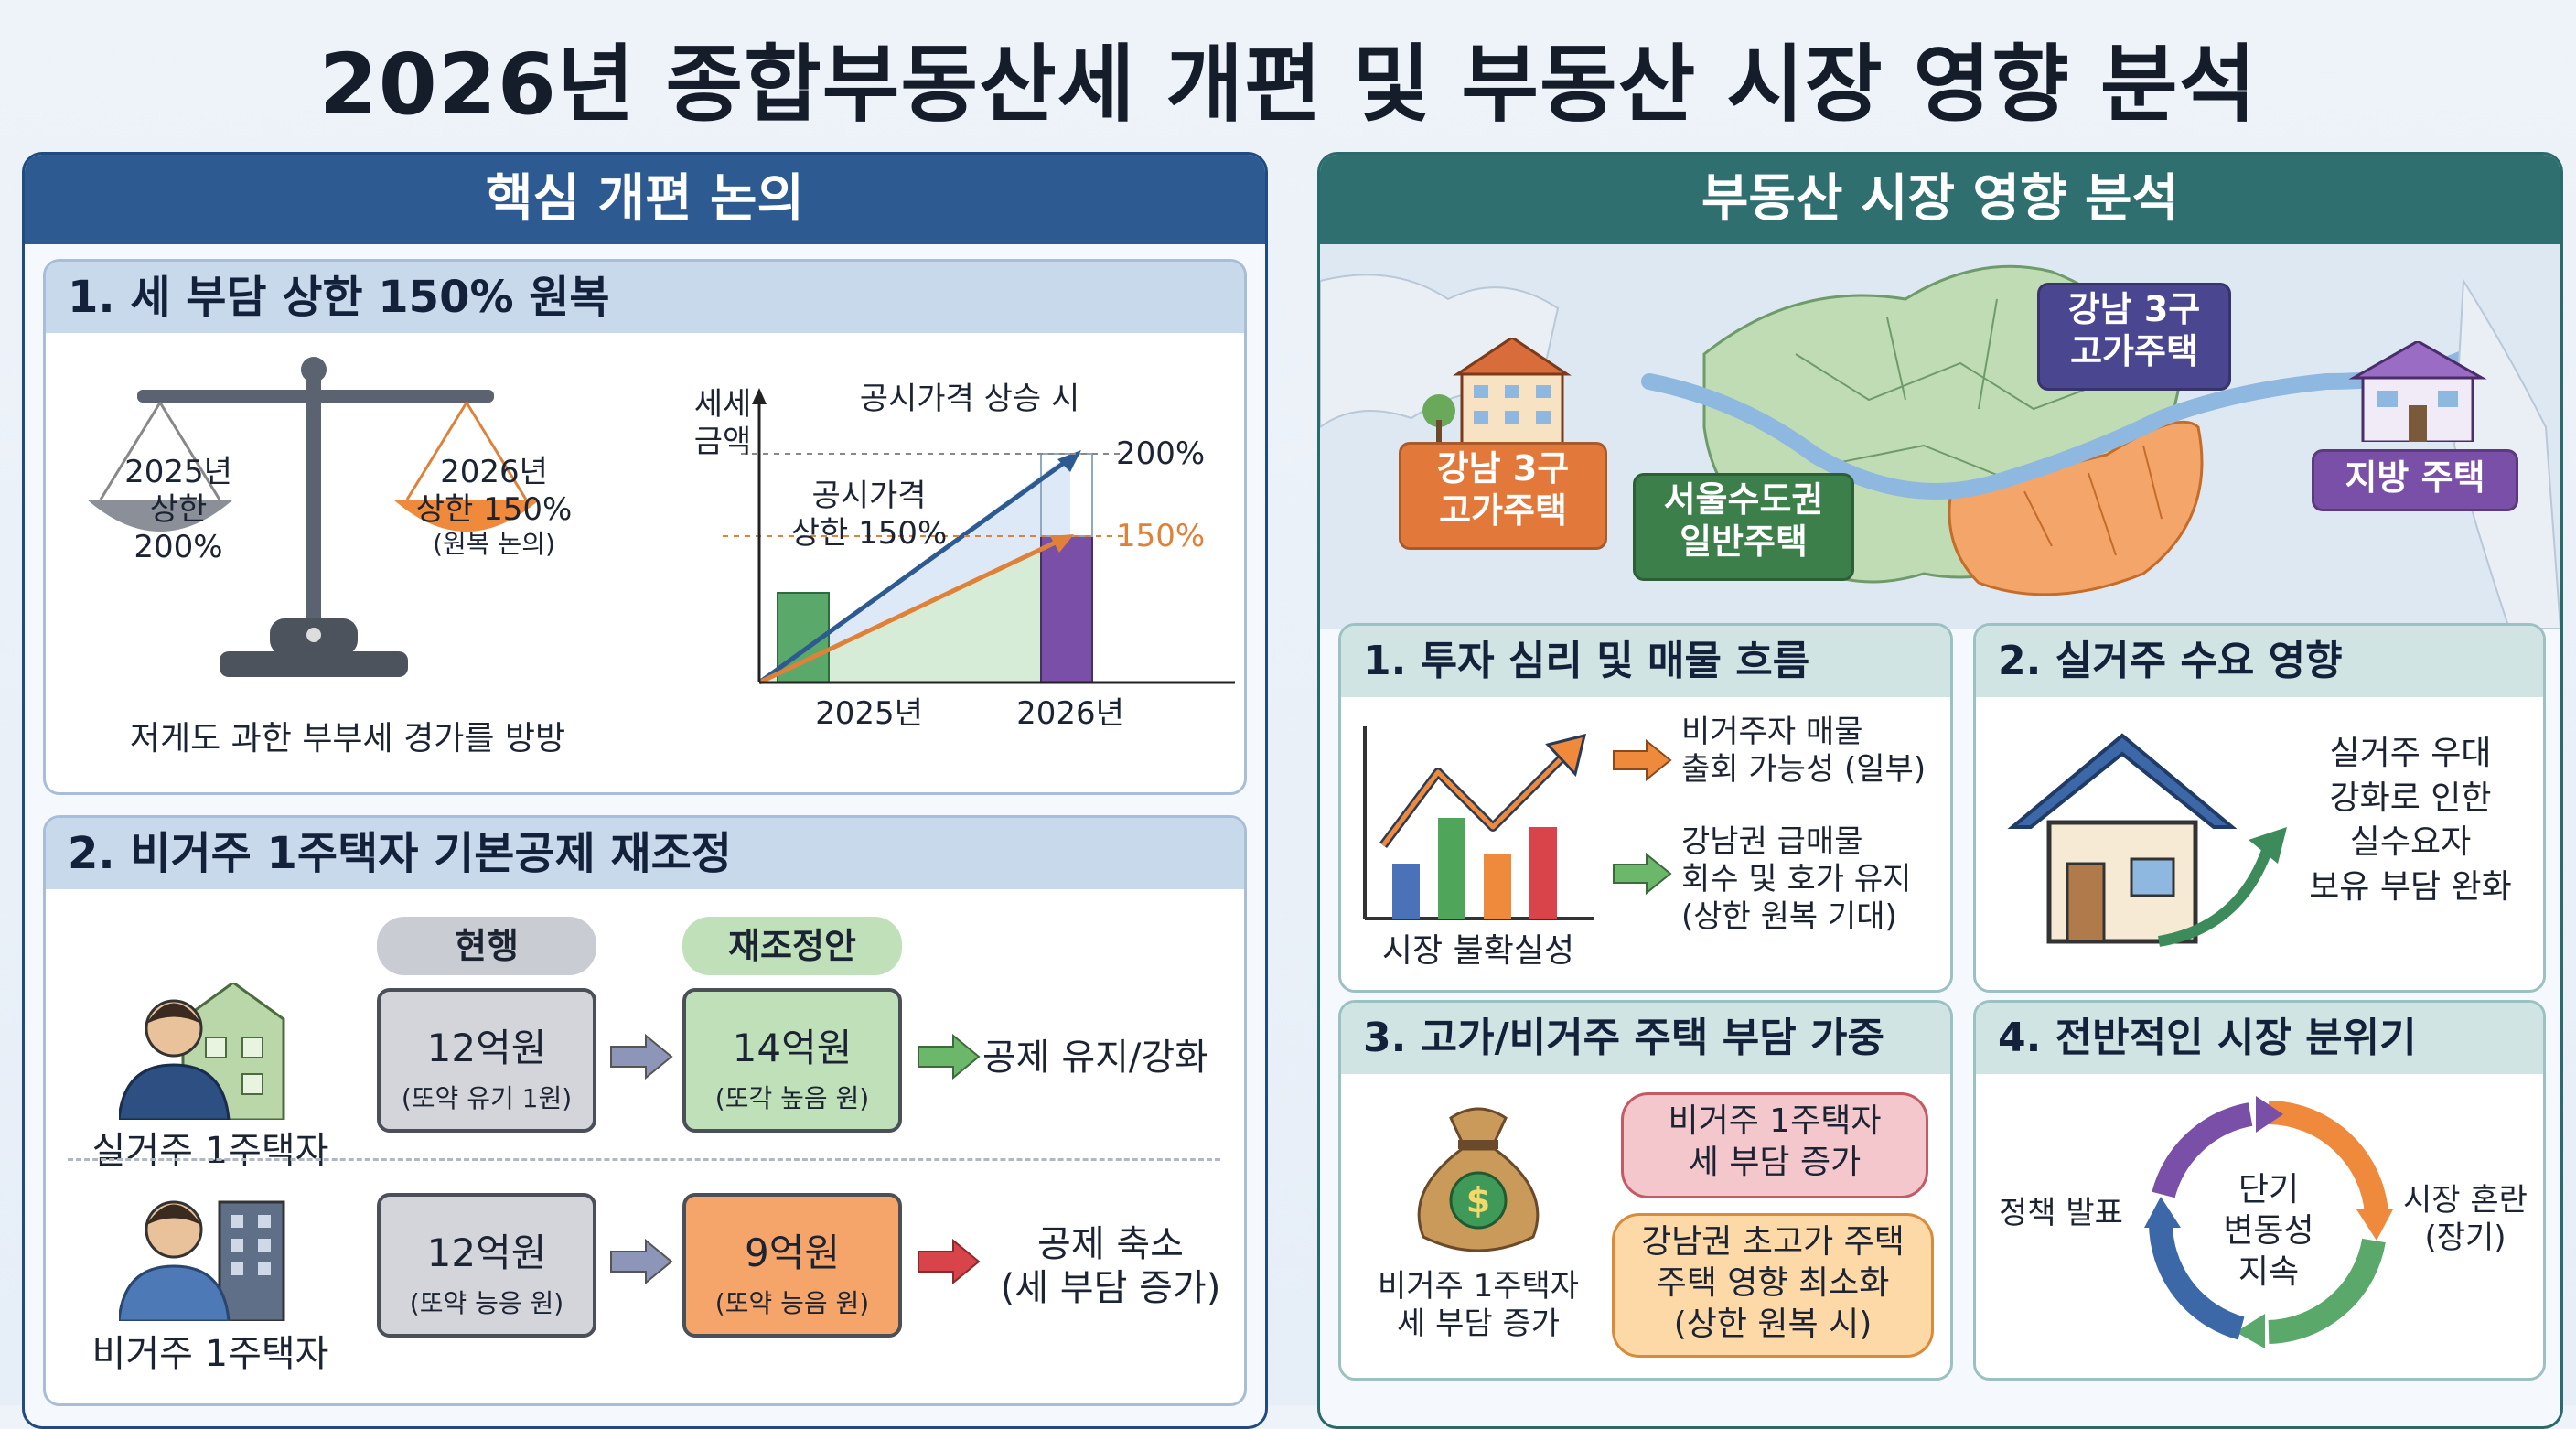 The width and height of the screenshot is (2576, 1429). What do you see at coordinates (494, 507) in the screenshot?
I see `scale-right-label: 2026년 상한 150% (원복 논의)` at bounding box center [494, 507].